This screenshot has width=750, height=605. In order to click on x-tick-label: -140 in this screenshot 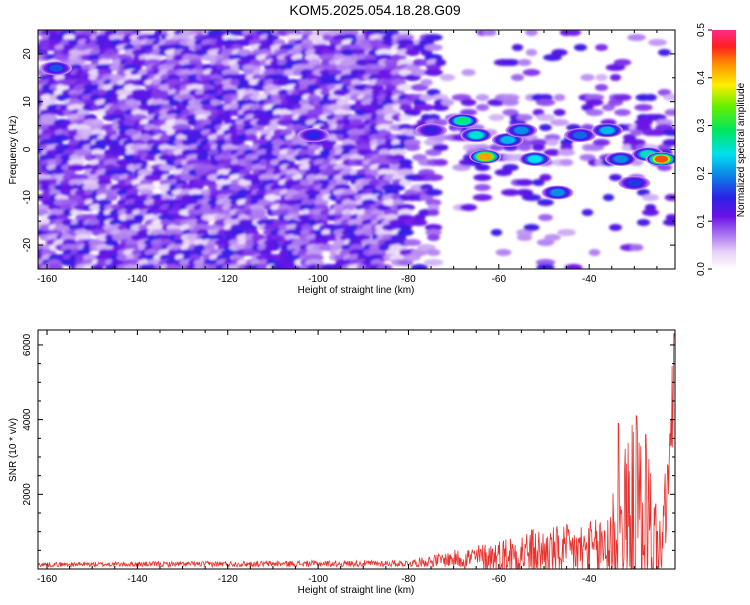, I will do `click(137, 279)`.